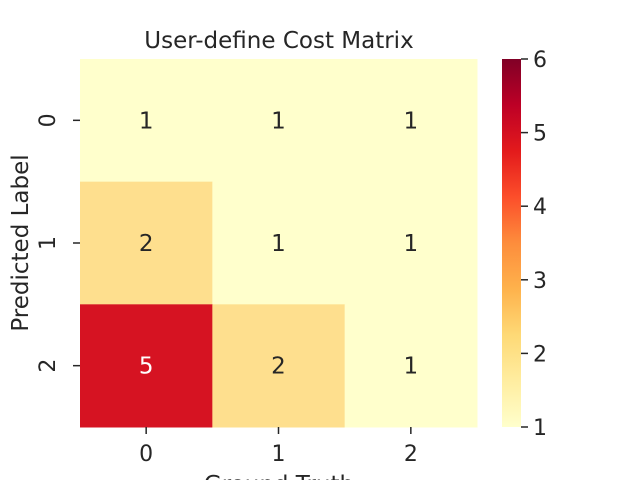  I want to click on cell-value-r1-c1: 1, so click(278, 244).